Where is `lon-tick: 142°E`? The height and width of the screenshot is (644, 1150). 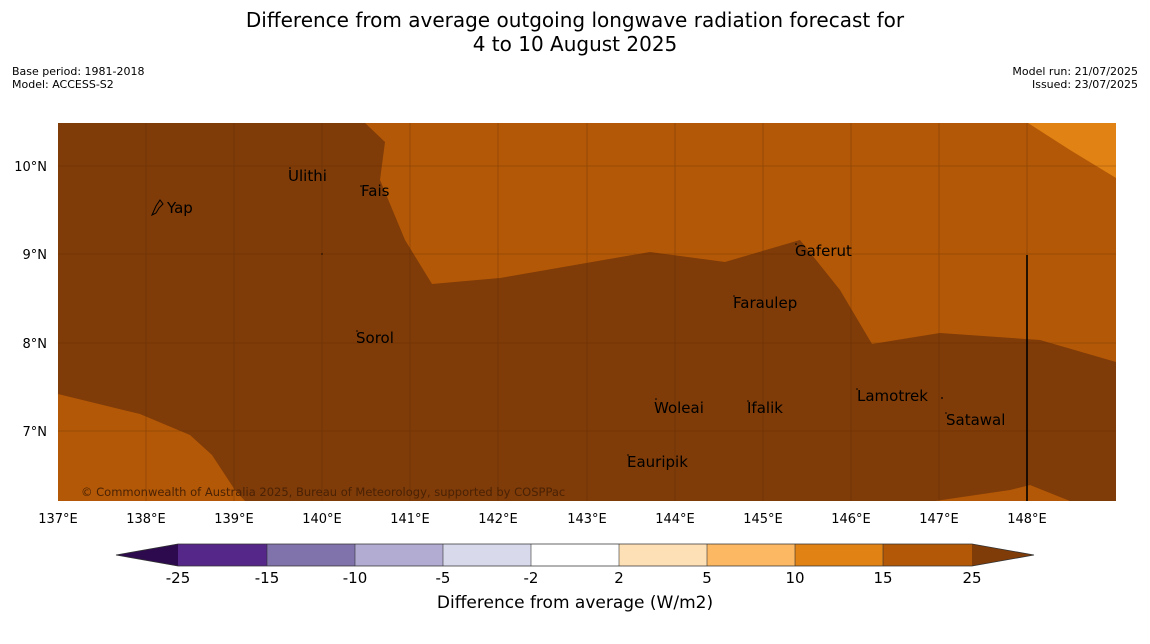 lon-tick: 142°E is located at coordinates (498, 519).